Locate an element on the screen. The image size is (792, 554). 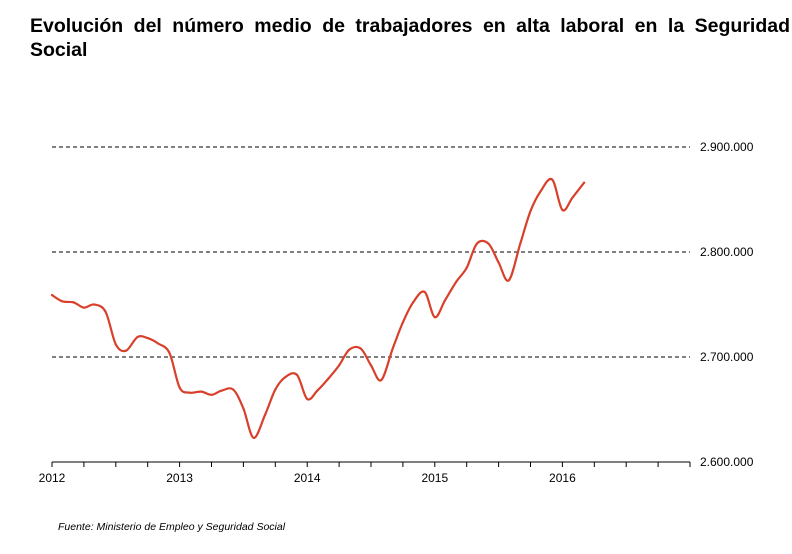
x-tick-label: 2016 is located at coordinates (562, 478).